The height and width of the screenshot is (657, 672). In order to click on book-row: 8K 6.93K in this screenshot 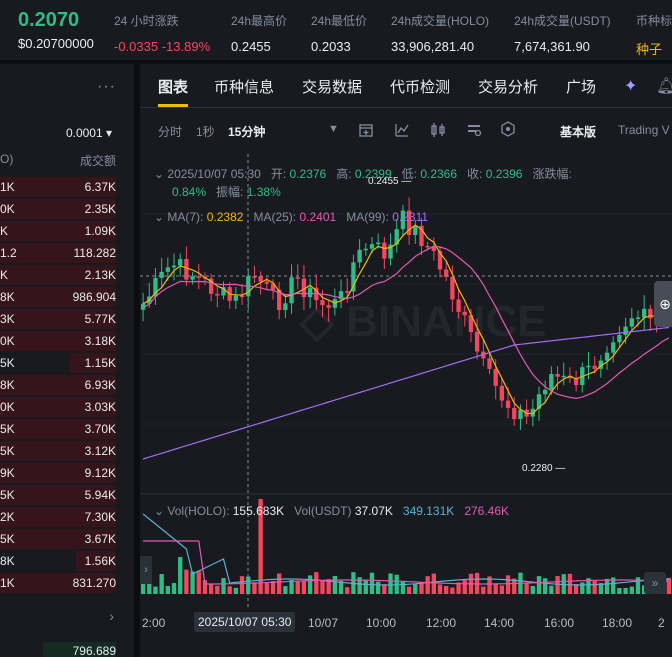, I will do `click(67, 385)`.